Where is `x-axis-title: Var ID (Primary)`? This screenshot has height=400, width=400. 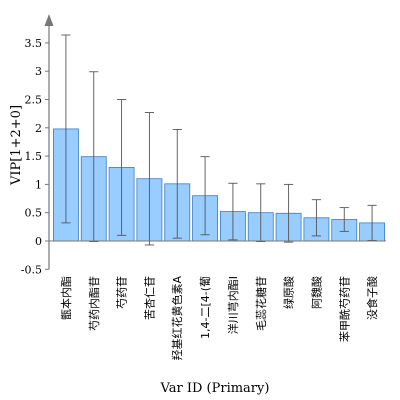
x-axis-title: Var ID (Primary) is located at coordinates (215, 388).